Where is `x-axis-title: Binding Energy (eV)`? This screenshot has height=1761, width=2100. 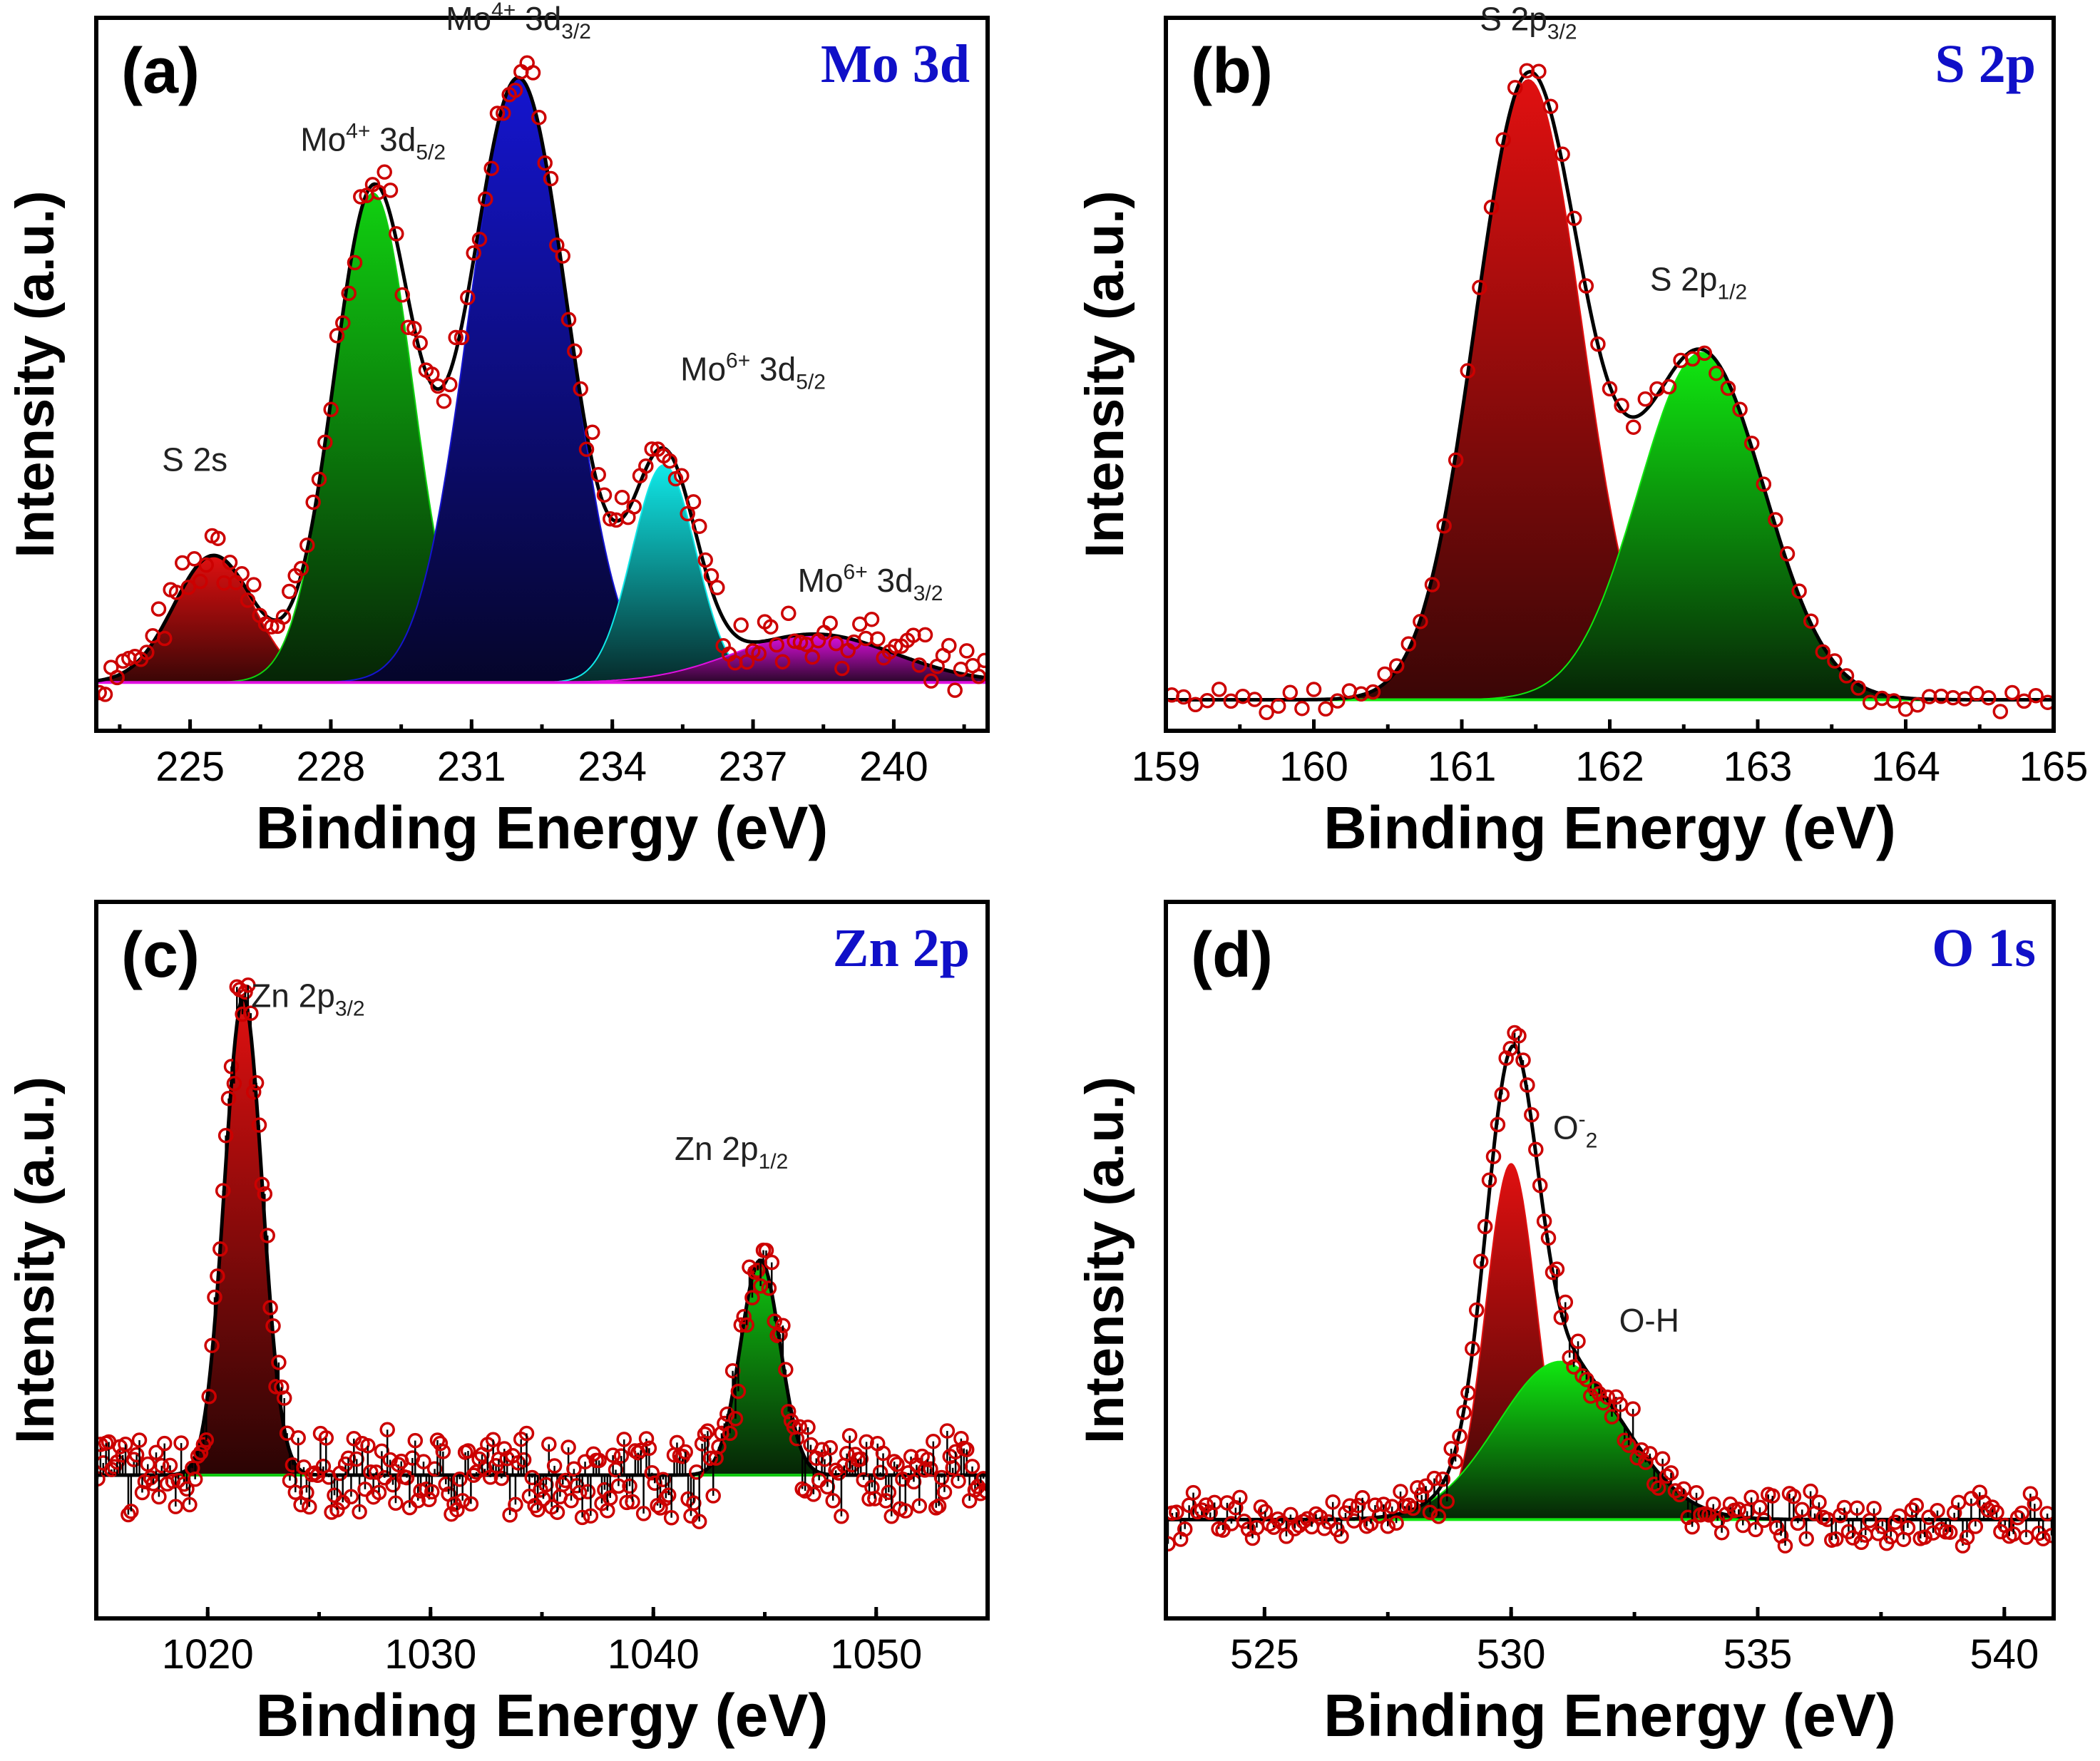
x-axis-title: Binding Energy (eV) is located at coordinates (542, 1715).